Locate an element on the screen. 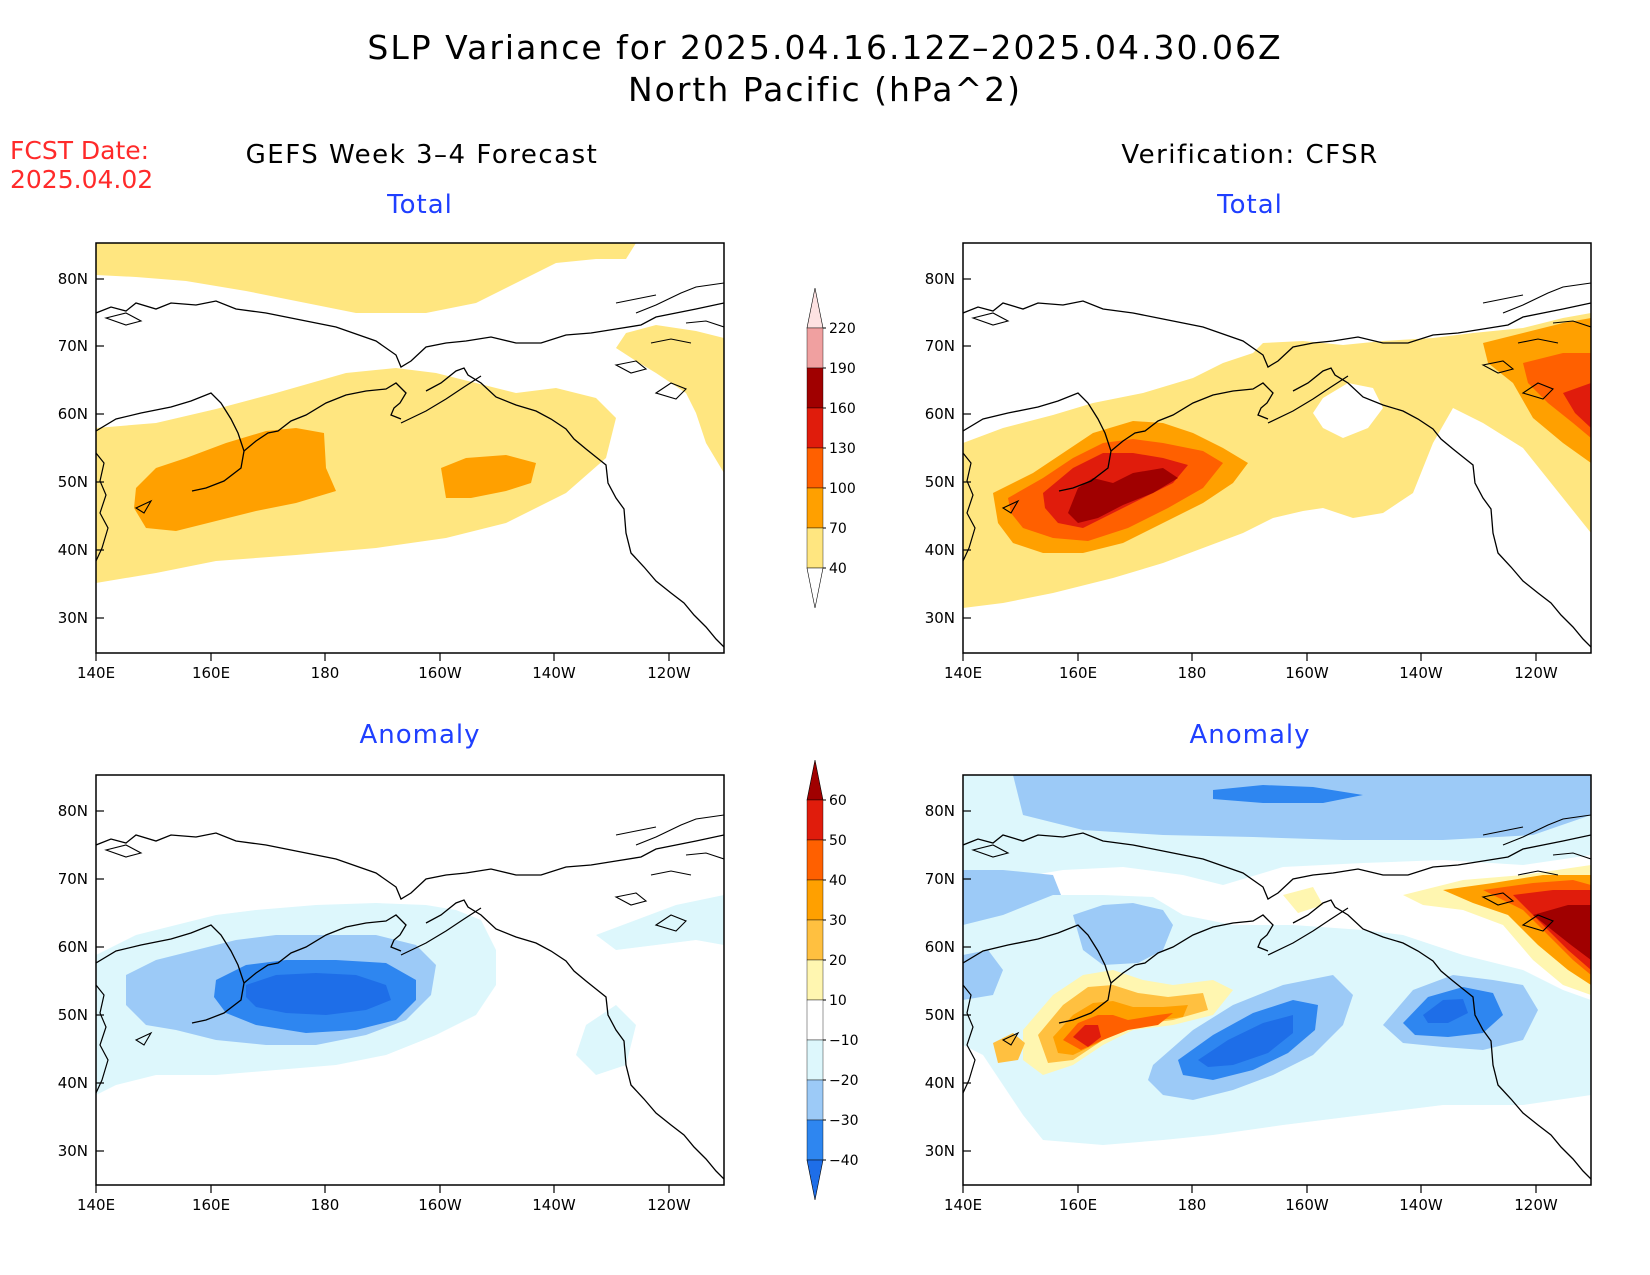 This screenshot has width=1650, height=1275. lon-labels-panel-d: 140E 160E 180 160W 140W 120W is located at coordinates (1251, 1205).